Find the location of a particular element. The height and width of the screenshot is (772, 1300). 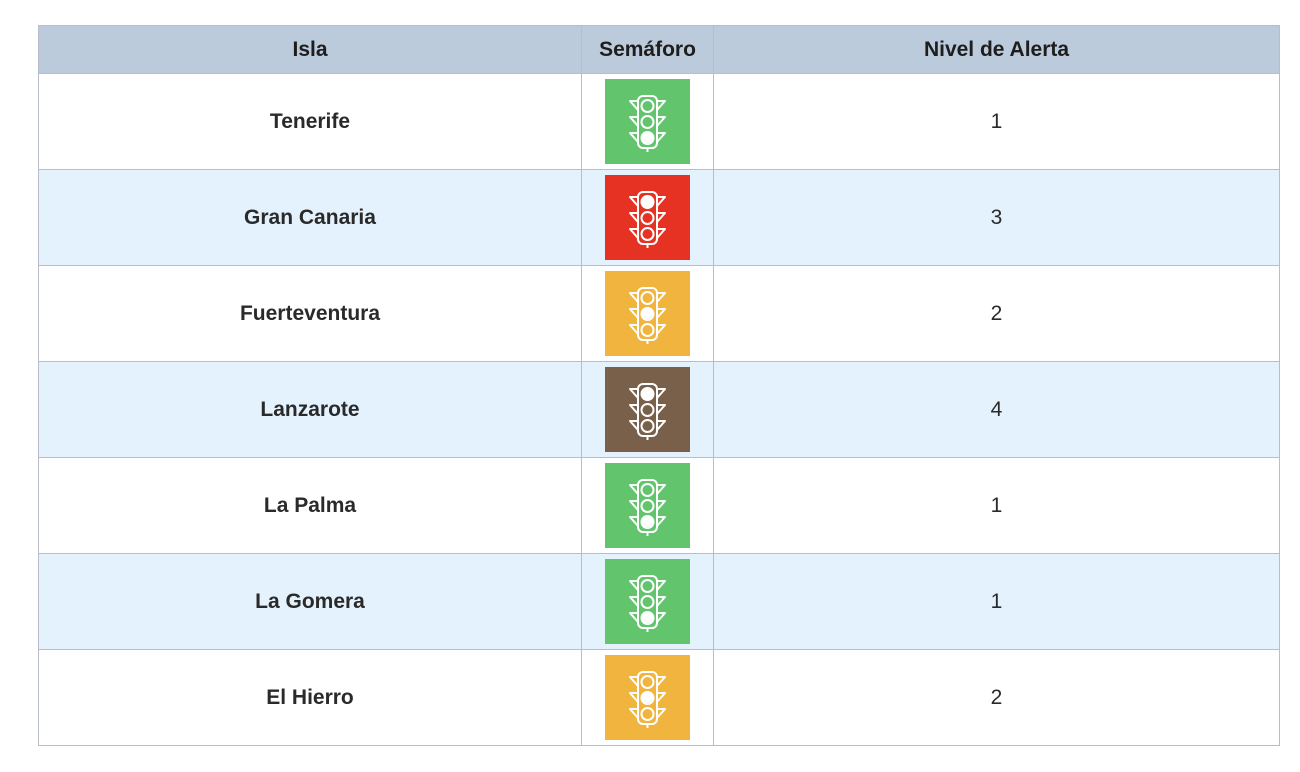

table-header: Isla Semáforo Nivel de Alerta is located at coordinates (659, 49).